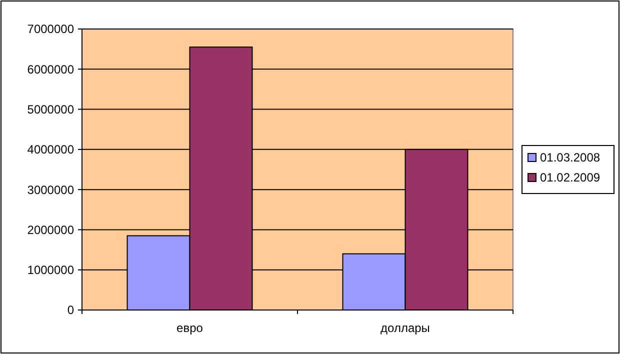 The image size is (626, 360). Describe the element at coordinates (190, 328) in the screenshot. I see `x-tick-label: евро` at that location.